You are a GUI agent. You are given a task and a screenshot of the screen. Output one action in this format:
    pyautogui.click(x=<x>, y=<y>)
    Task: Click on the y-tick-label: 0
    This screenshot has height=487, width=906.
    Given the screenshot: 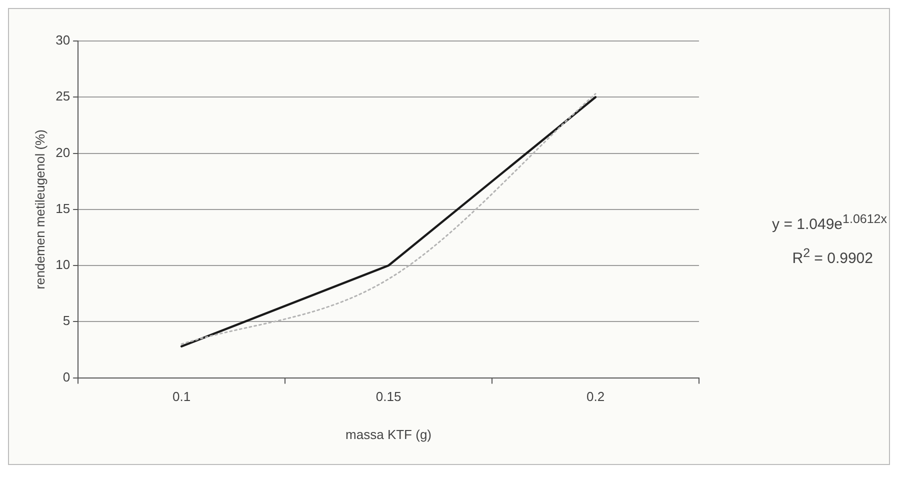 What is the action you would take?
    pyautogui.click(x=66, y=376)
    